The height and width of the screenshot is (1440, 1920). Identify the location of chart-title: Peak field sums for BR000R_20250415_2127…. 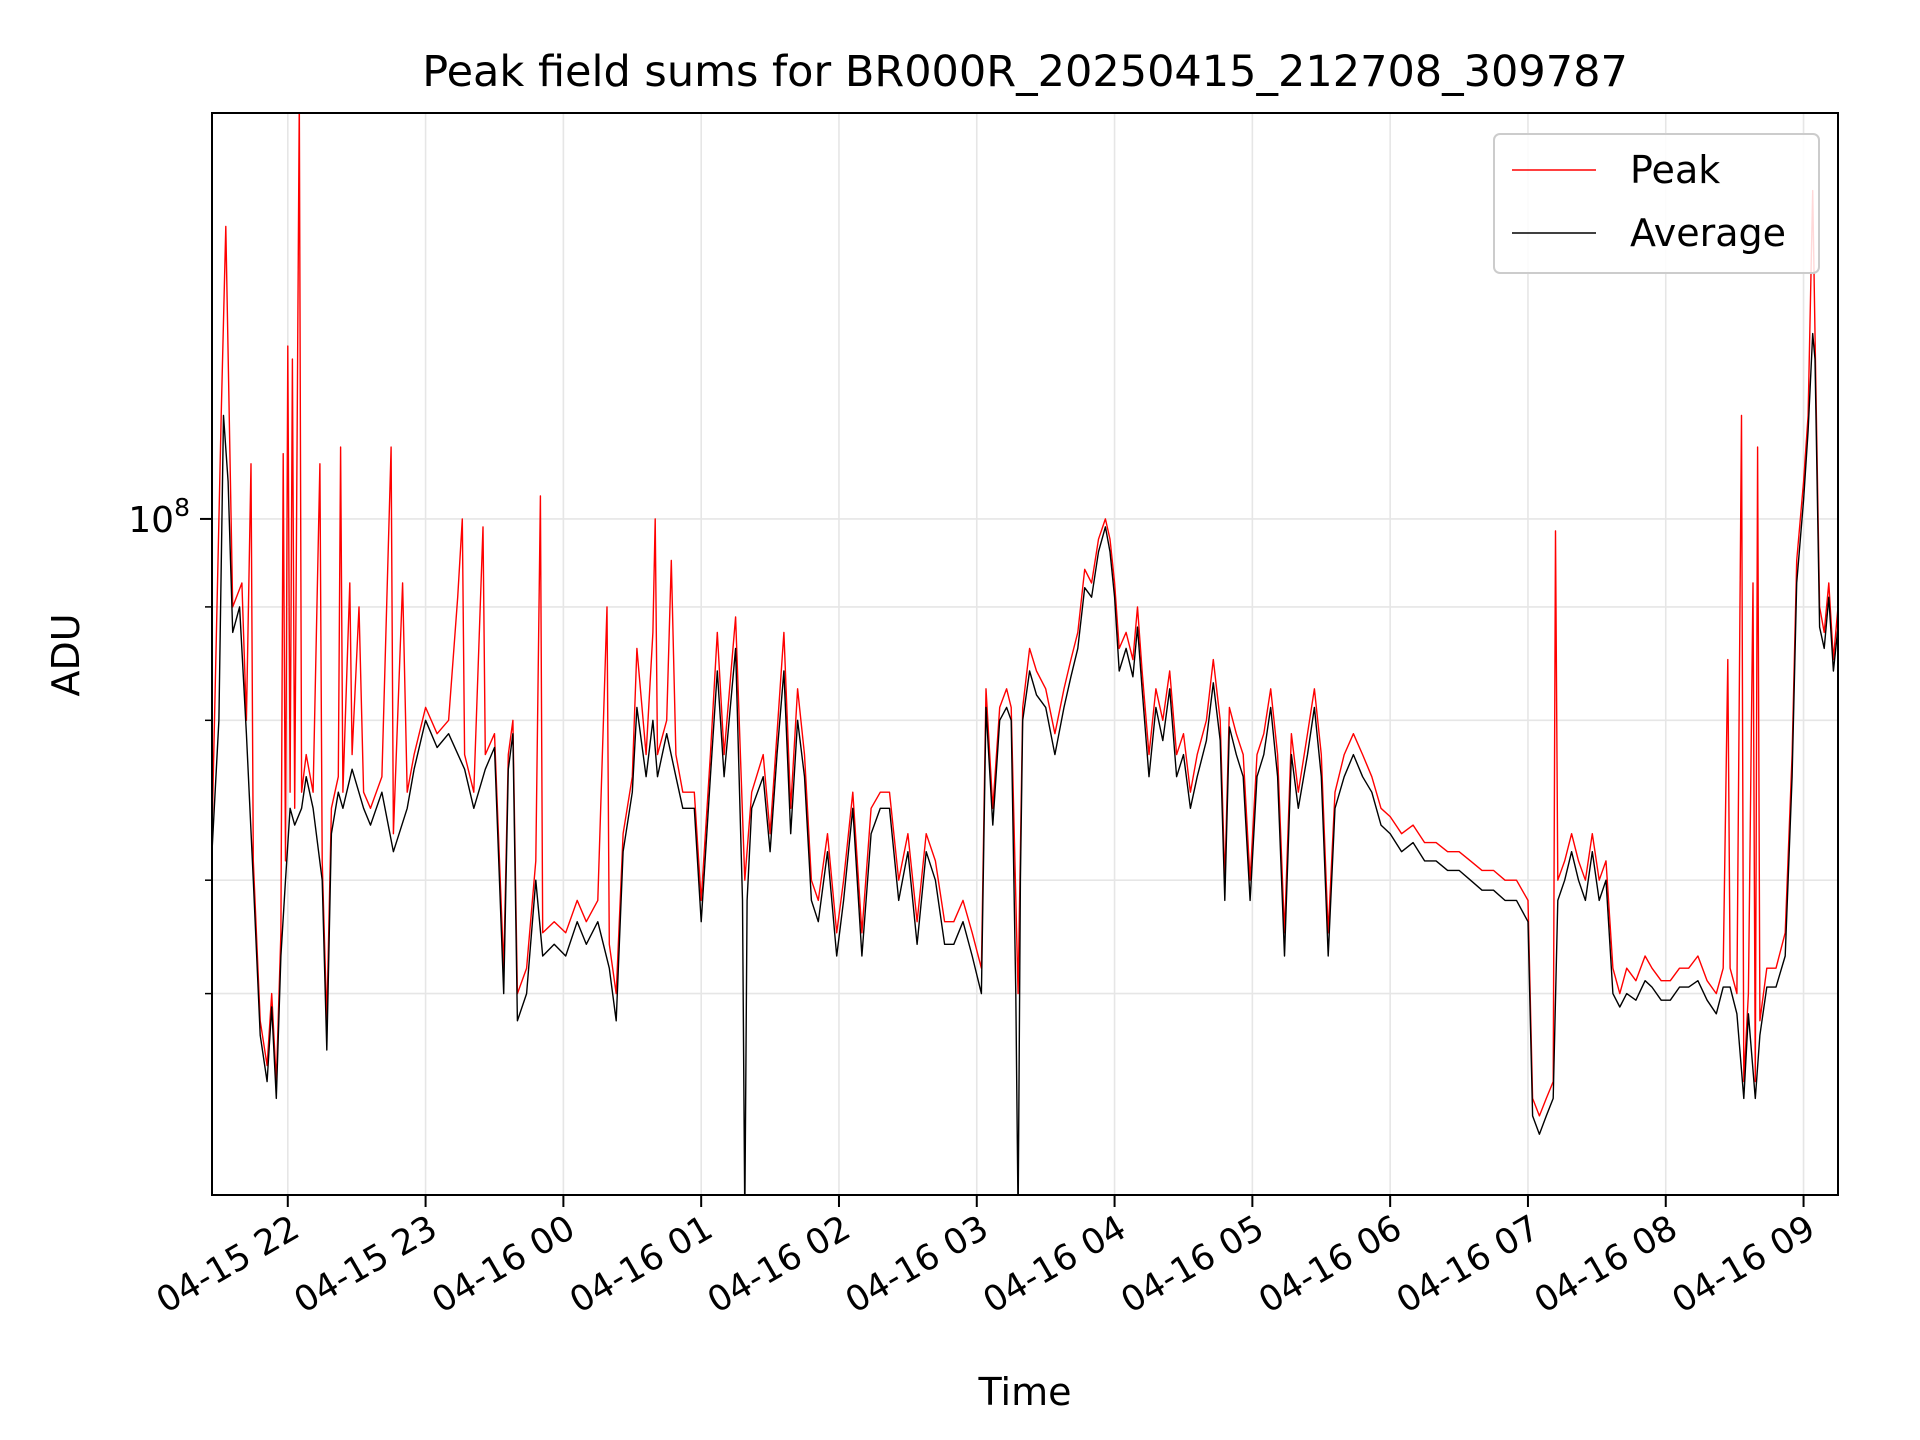
(1025, 72).